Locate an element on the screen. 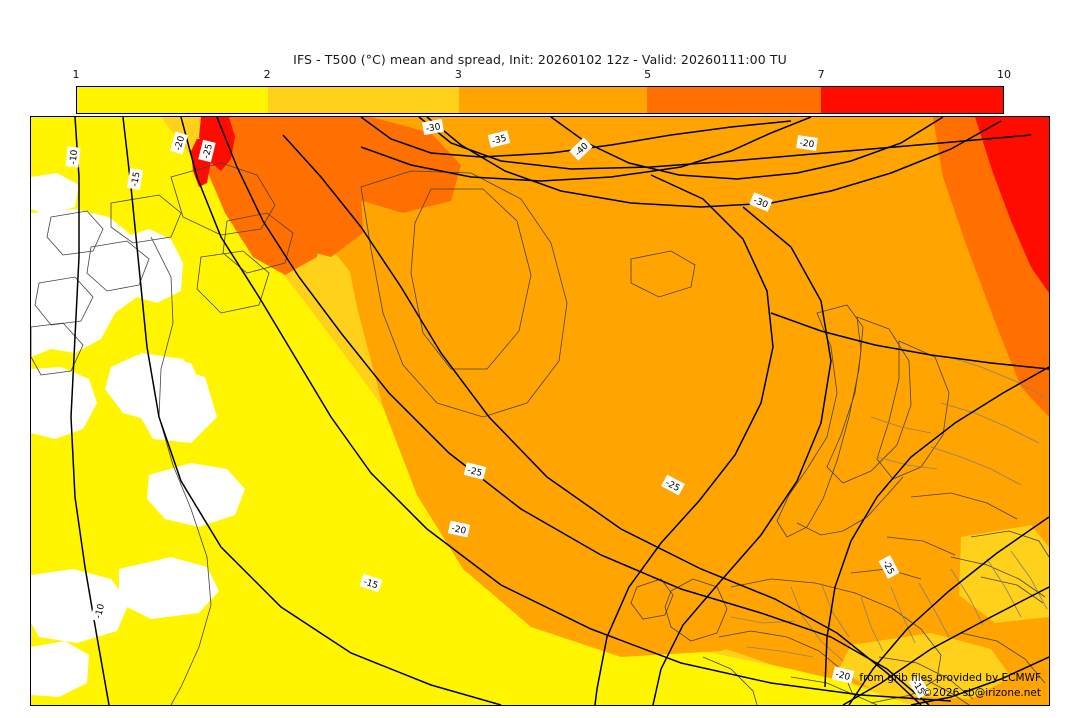 This screenshot has height=718, width=1080. contour-minus-30-ne2 is located at coordinates (909, 341).